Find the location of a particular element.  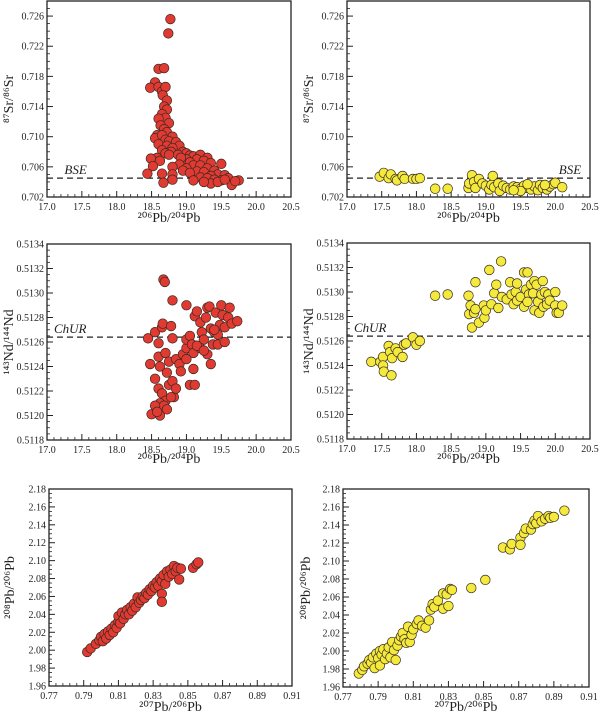

y-tick-label: 2.04 is located at coordinates (332, 616).